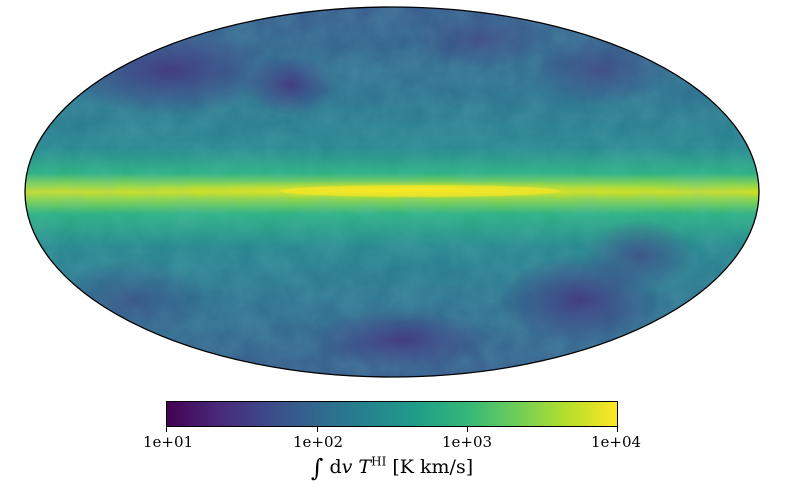  Describe the element at coordinates (365, 467) in the screenshot. I see `label-T: T` at that location.